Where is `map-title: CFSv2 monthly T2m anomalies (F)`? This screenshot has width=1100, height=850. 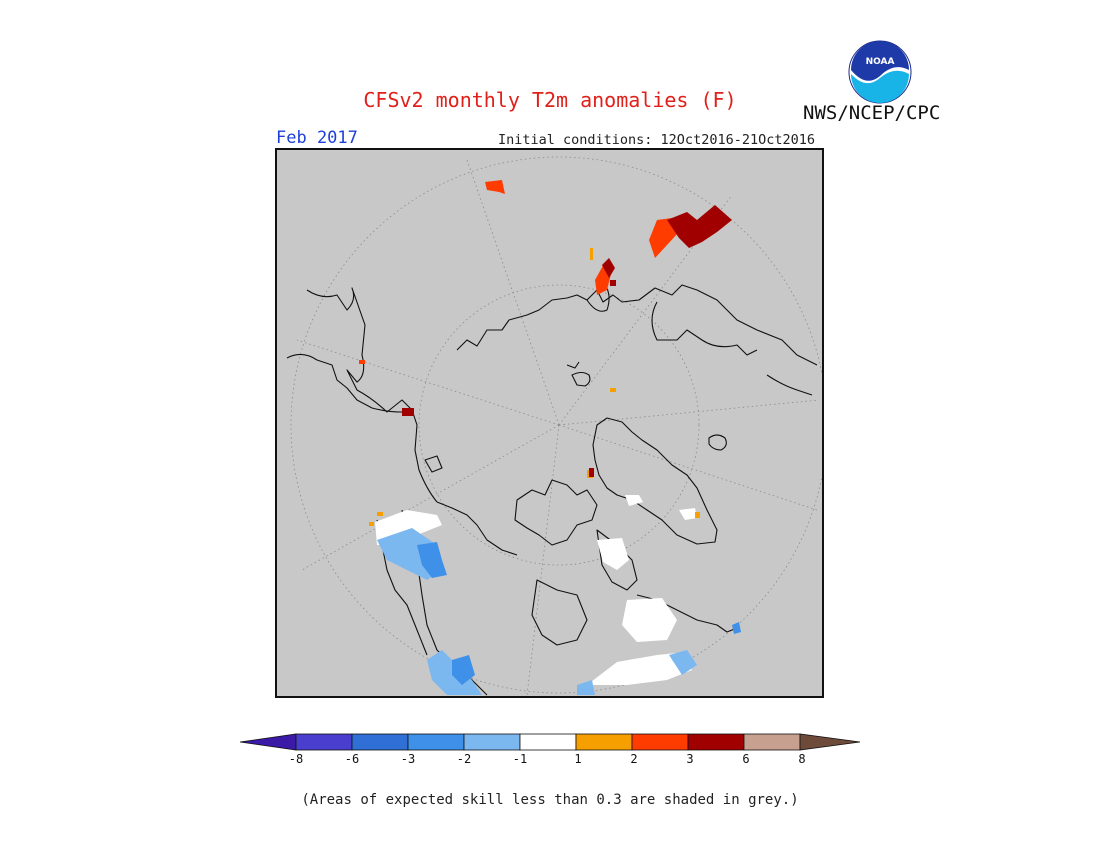 map-title: CFSv2 monthly T2m anomalies (F) is located at coordinates (550, 100).